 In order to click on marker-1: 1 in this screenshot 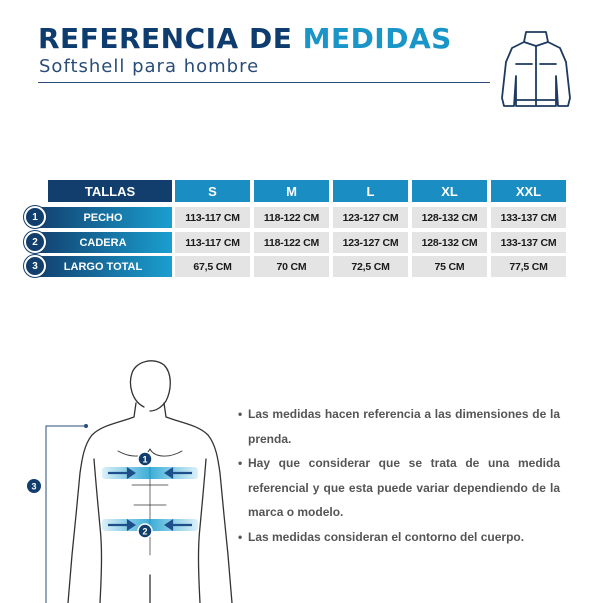, I will do `click(145, 459)`.